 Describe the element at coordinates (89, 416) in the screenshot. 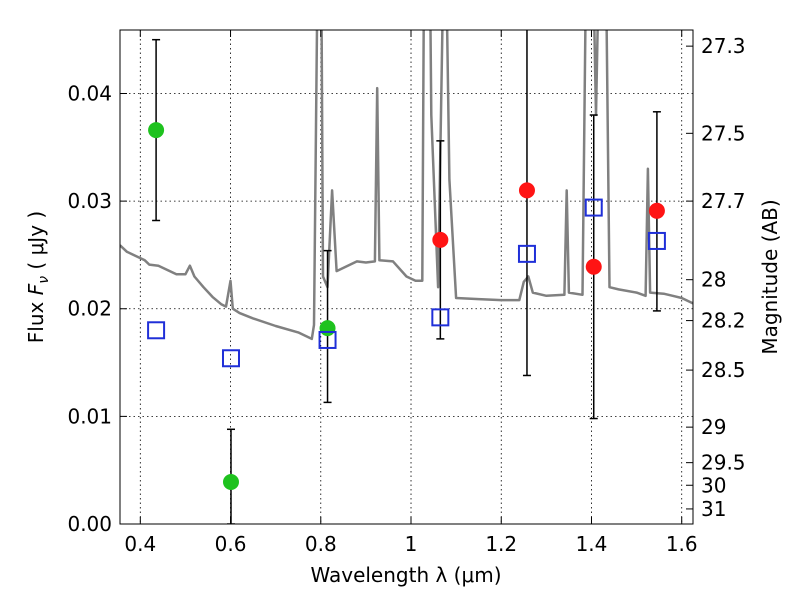

I see `y-tick-label: 0.01` at that location.